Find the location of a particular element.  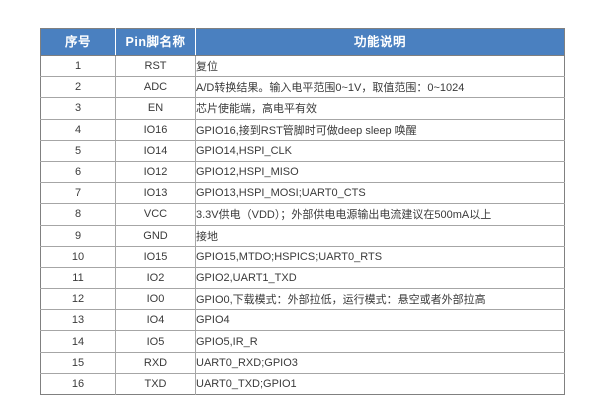

cell-pin-name: IO12 is located at coordinates (155, 172).